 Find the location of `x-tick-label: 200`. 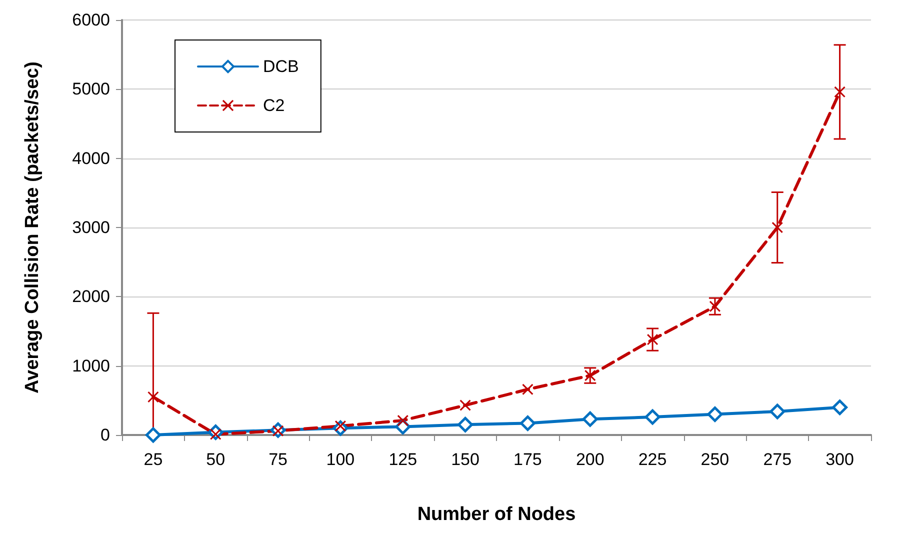

x-tick-label: 200 is located at coordinates (590, 459).